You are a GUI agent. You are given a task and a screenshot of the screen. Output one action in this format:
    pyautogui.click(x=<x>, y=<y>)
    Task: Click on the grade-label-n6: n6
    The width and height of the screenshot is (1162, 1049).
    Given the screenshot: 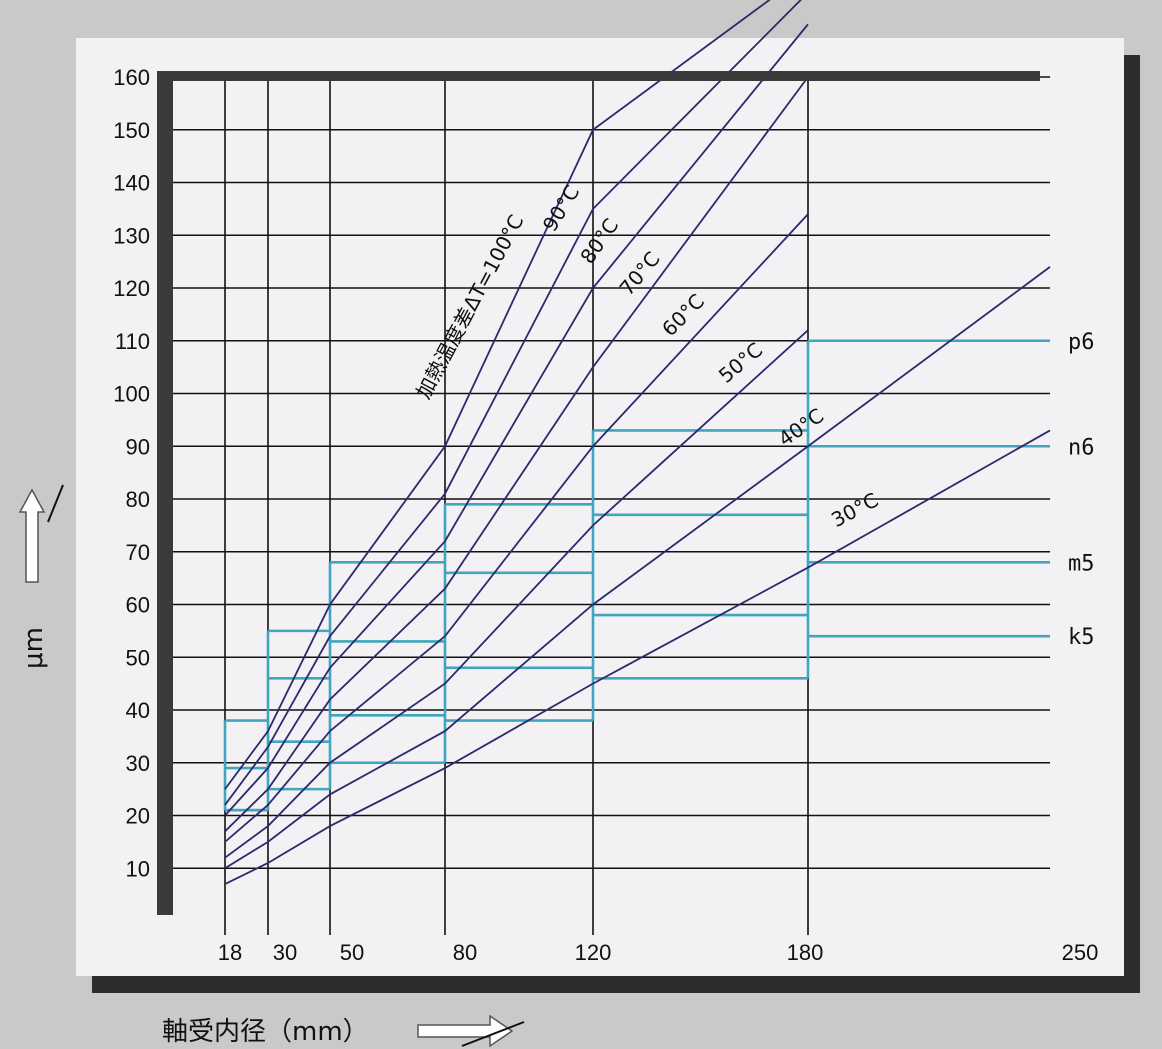 What is the action you would take?
    pyautogui.click(x=1081, y=447)
    